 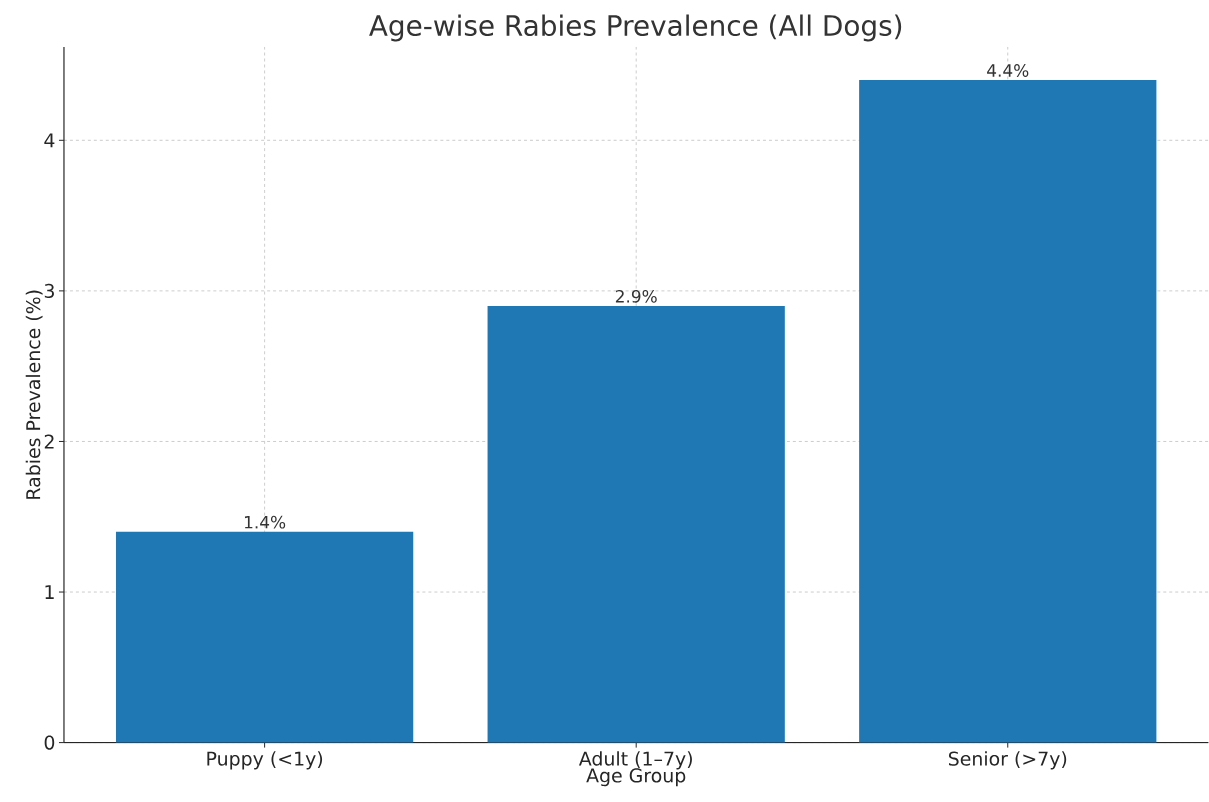 I want to click on y-tick-label: 2, so click(x=49, y=441).